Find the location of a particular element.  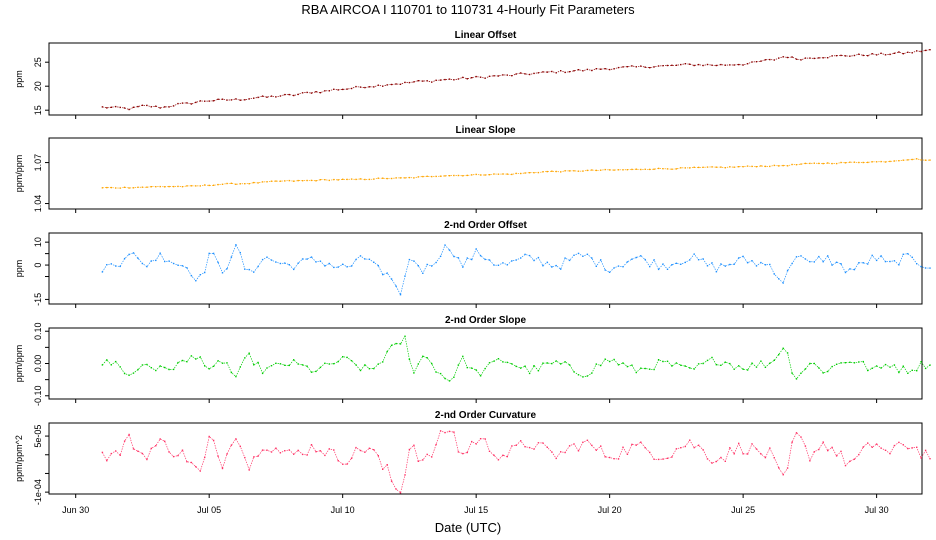

y-tick-label: 5e-05 is located at coordinates (38, 436).